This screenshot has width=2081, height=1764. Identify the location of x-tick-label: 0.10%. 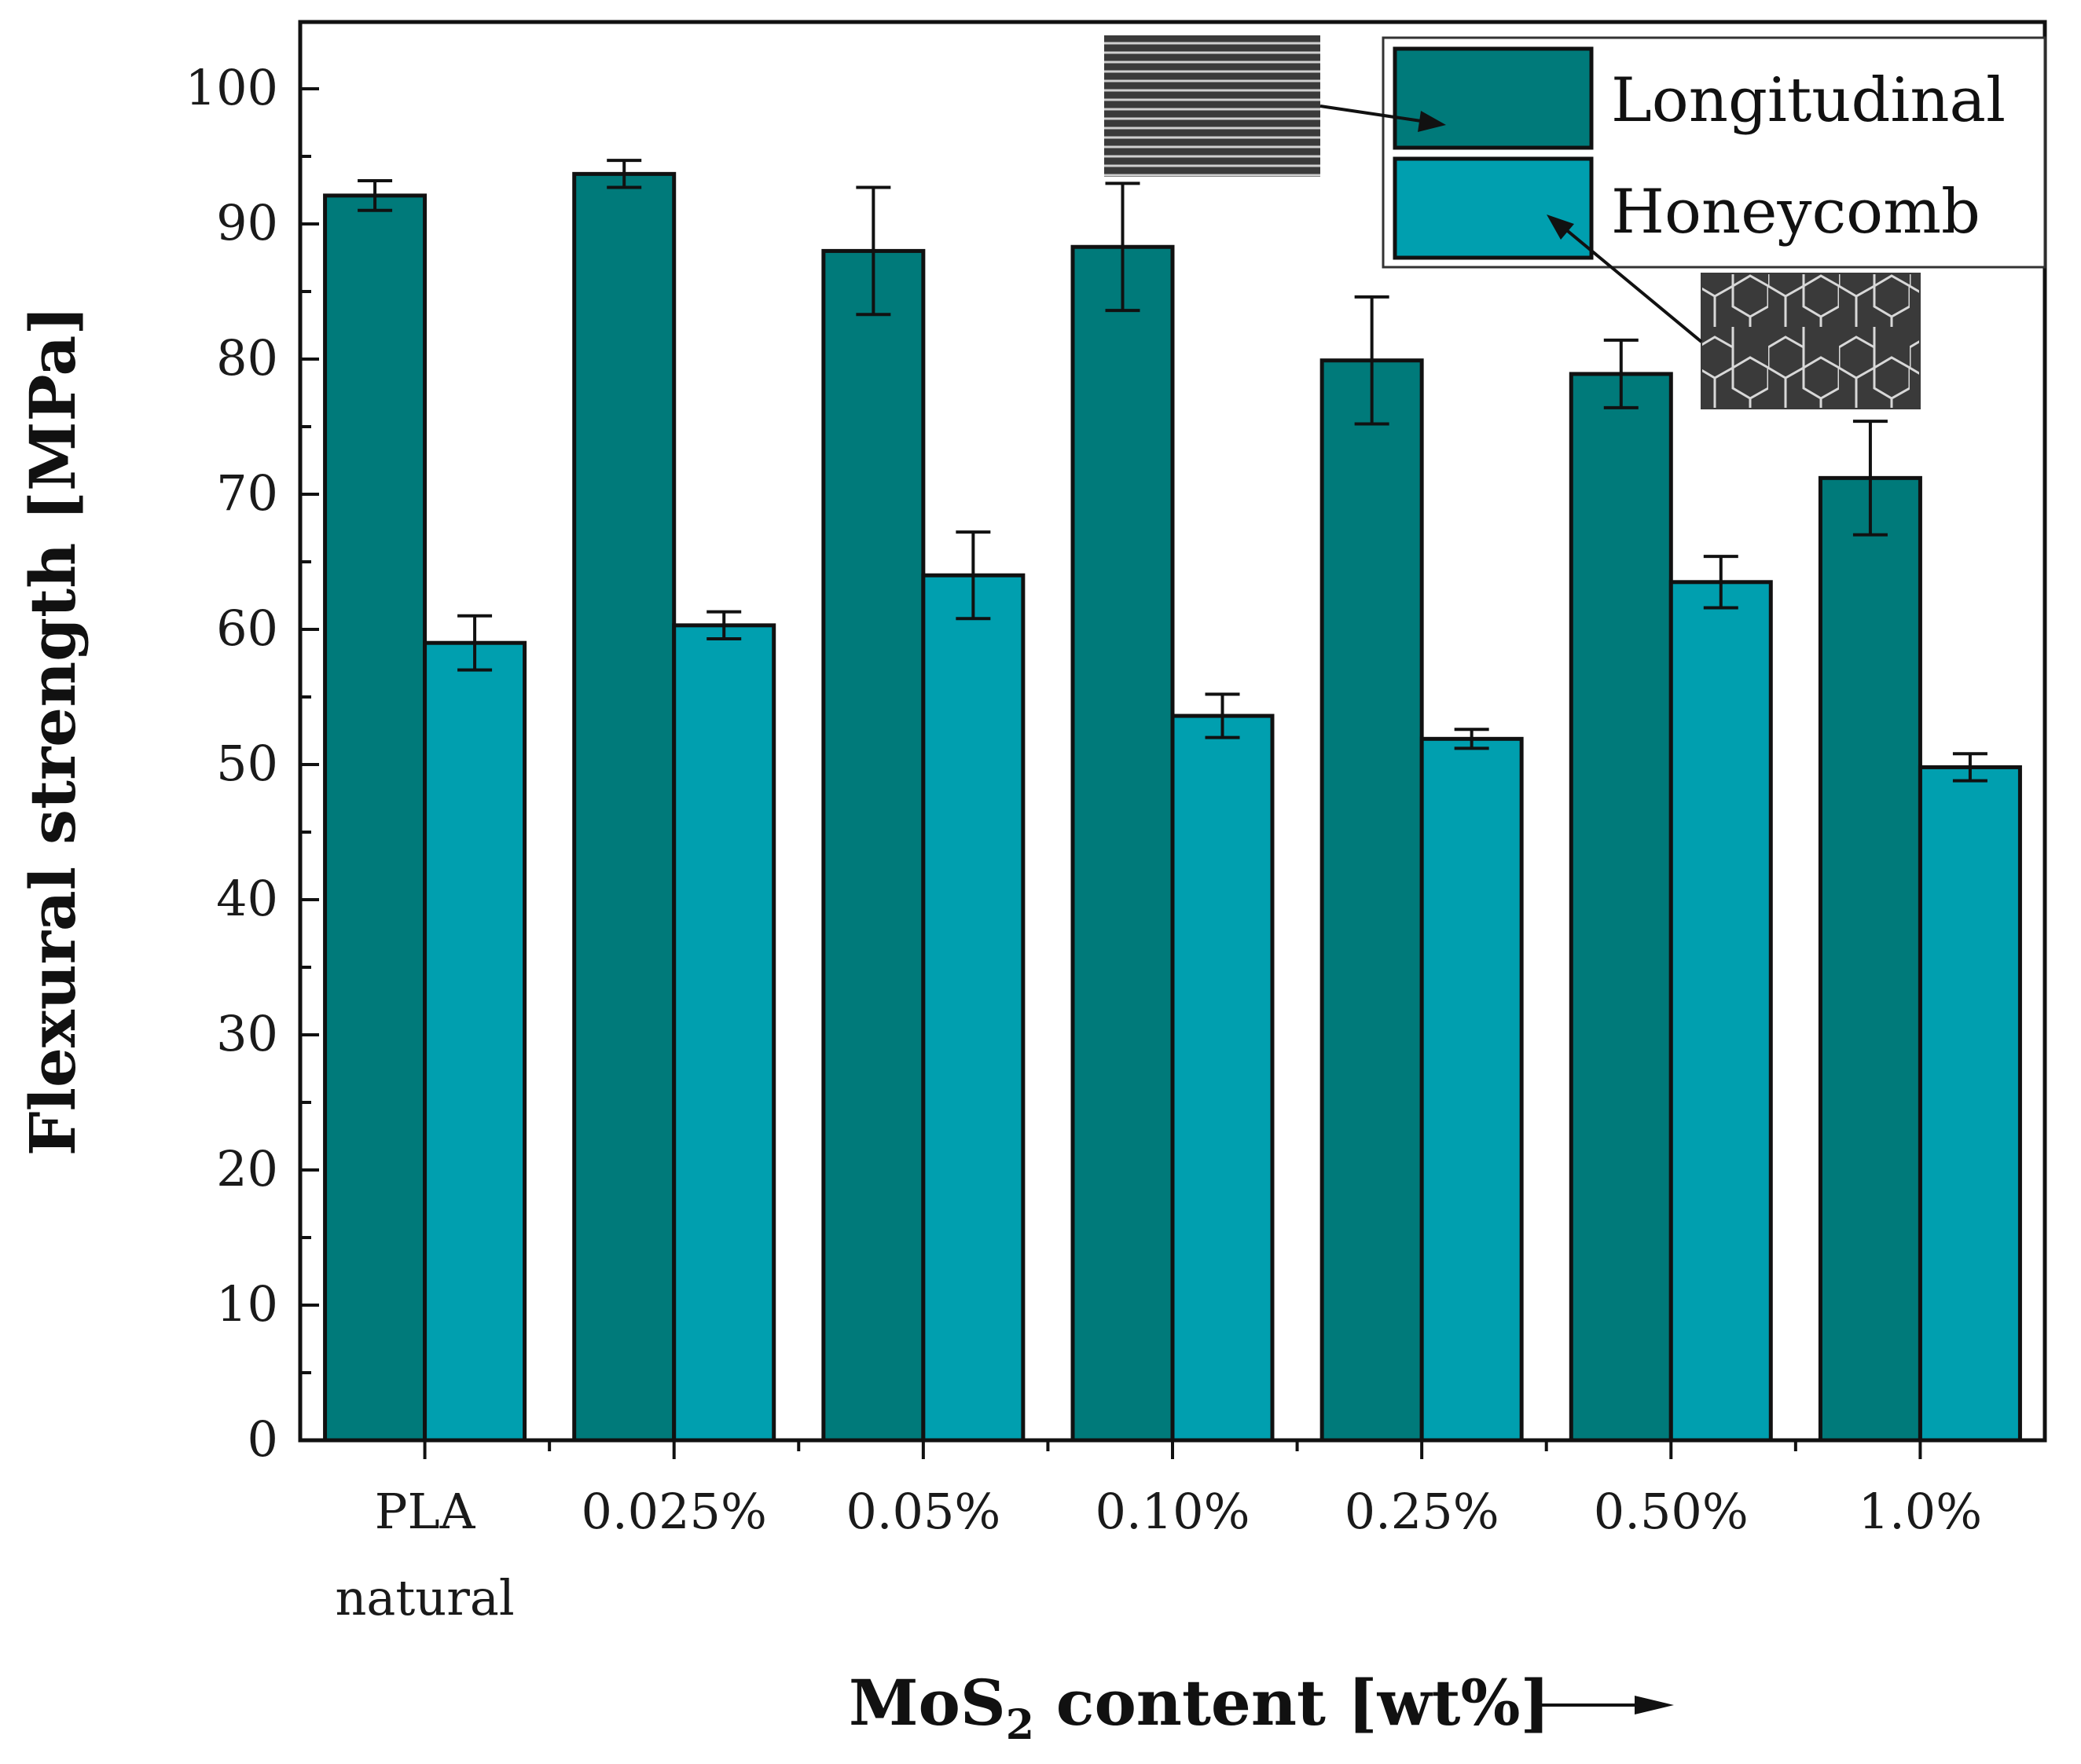
(1173, 1511).